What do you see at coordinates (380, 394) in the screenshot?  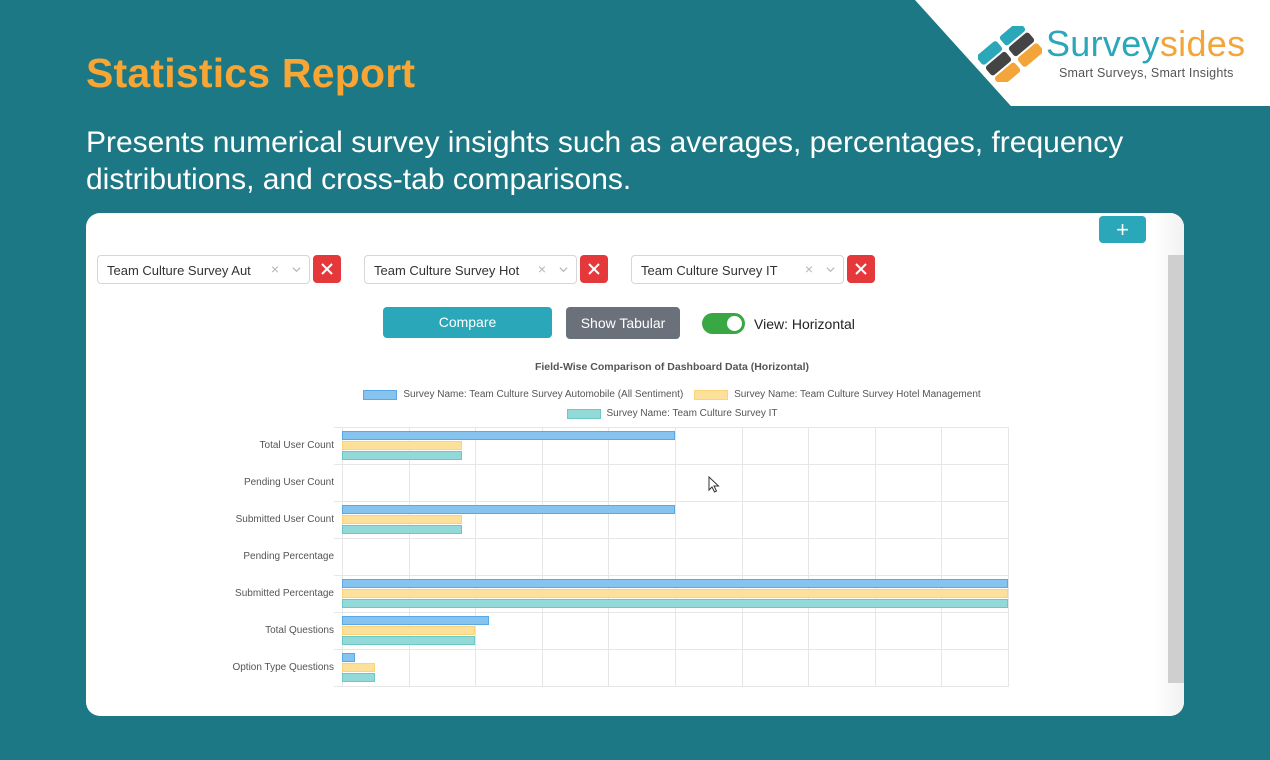 I see `legend-swatch-blue` at bounding box center [380, 394].